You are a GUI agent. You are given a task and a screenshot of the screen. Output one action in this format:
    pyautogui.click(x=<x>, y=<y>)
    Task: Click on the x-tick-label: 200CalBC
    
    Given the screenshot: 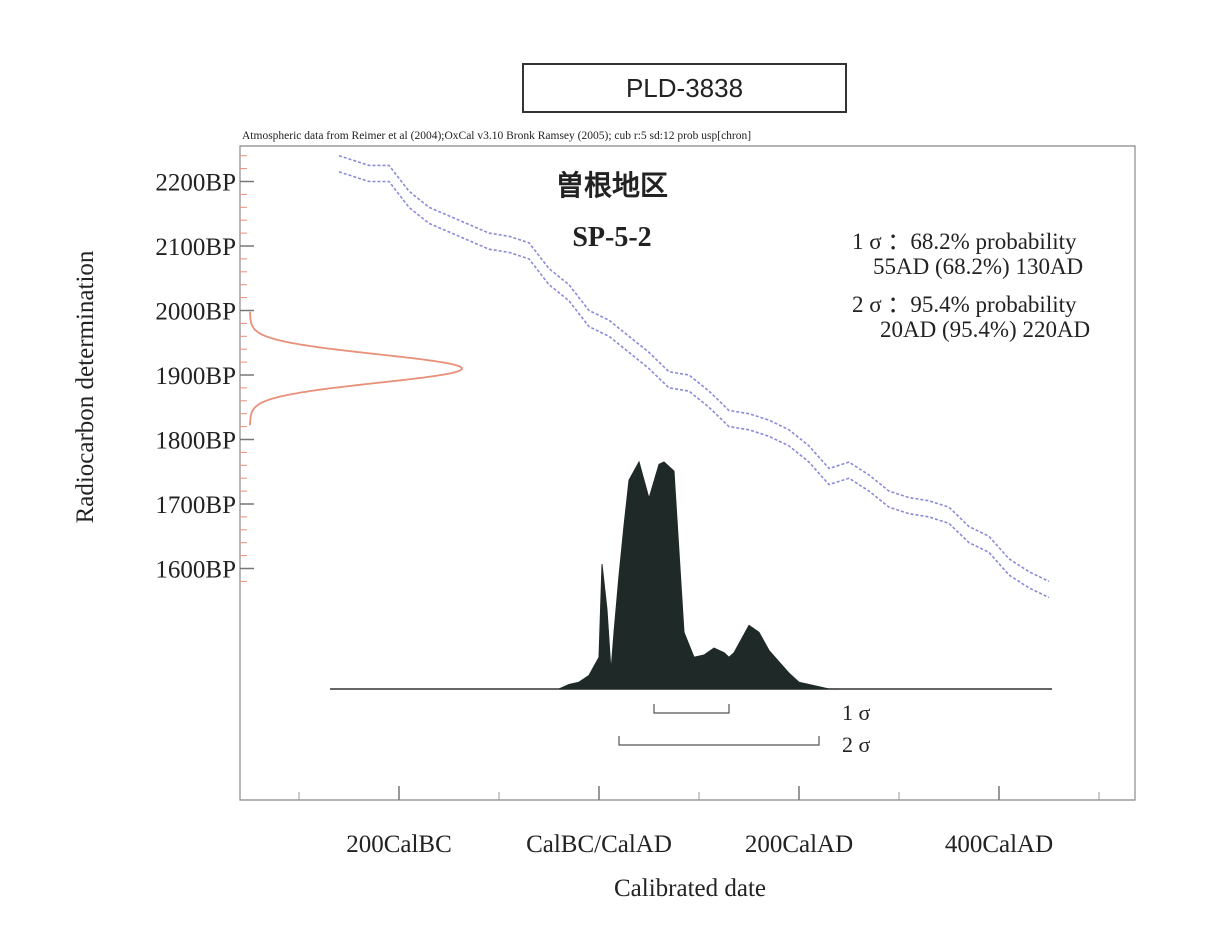 What is the action you would take?
    pyautogui.click(x=399, y=844)
    